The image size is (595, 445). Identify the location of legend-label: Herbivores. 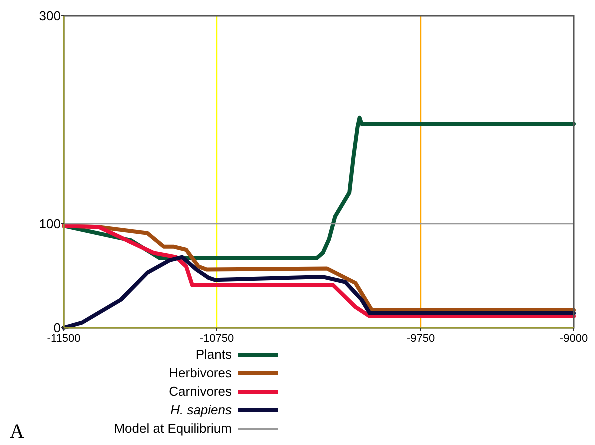
(200, 373).